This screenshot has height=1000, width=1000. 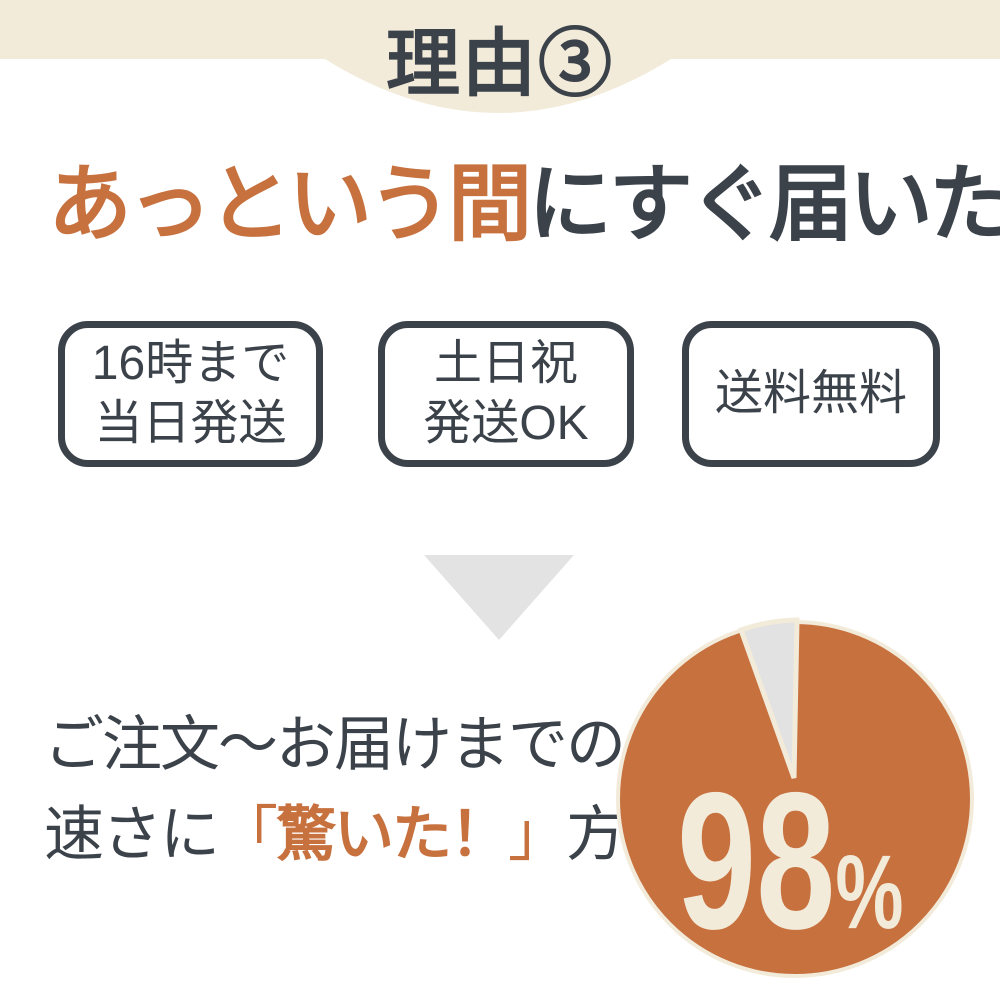 I want to click on badge-line: 送料無料, so click(x=810, y=393).